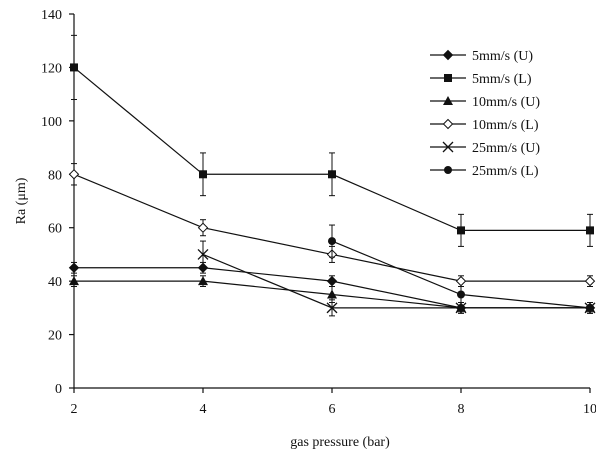 This screenshot has width=596, height=455. What do you see at coordinates (58, 389) in the screenshot?
I see `y-tick-label: 0` at bounding box center [58, 389].